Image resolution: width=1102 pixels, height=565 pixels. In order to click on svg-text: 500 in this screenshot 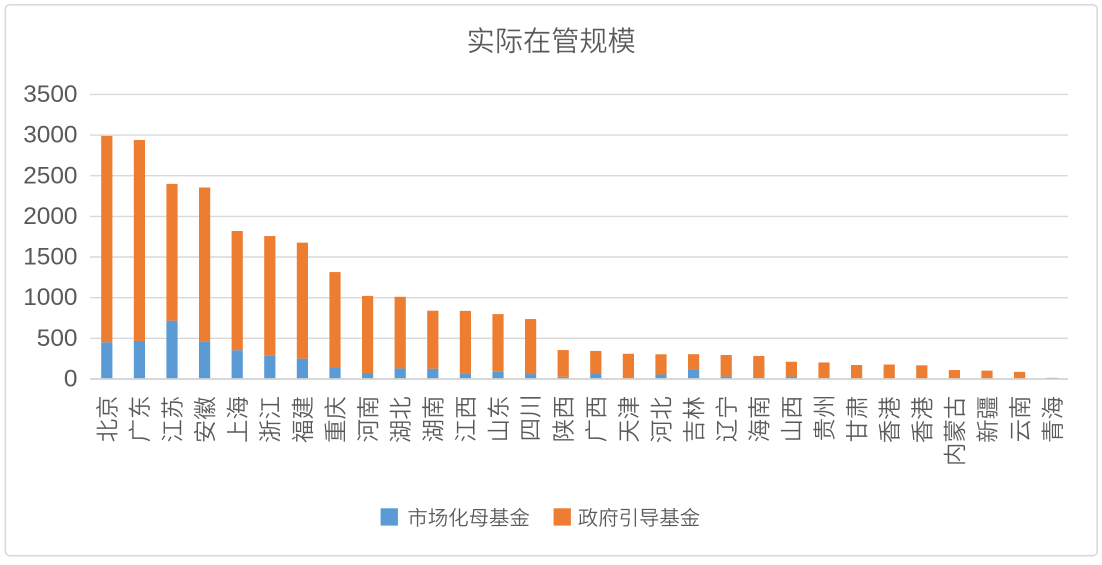, I will do `click(57, 338)`.